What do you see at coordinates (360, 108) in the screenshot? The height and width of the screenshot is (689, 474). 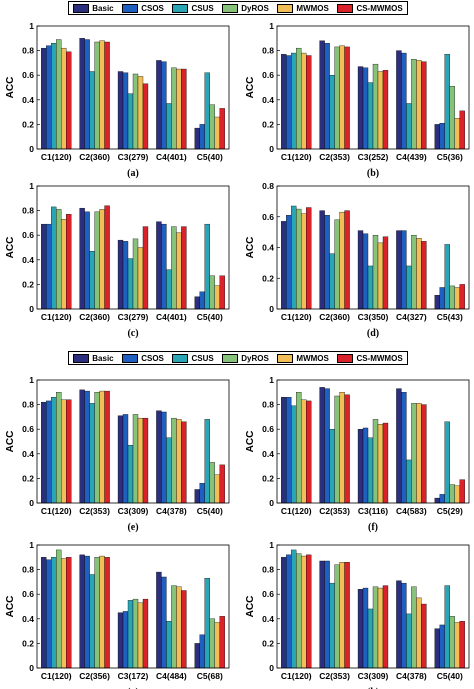 I see `bar-basic-c3252` at bounding box center [360, 108].